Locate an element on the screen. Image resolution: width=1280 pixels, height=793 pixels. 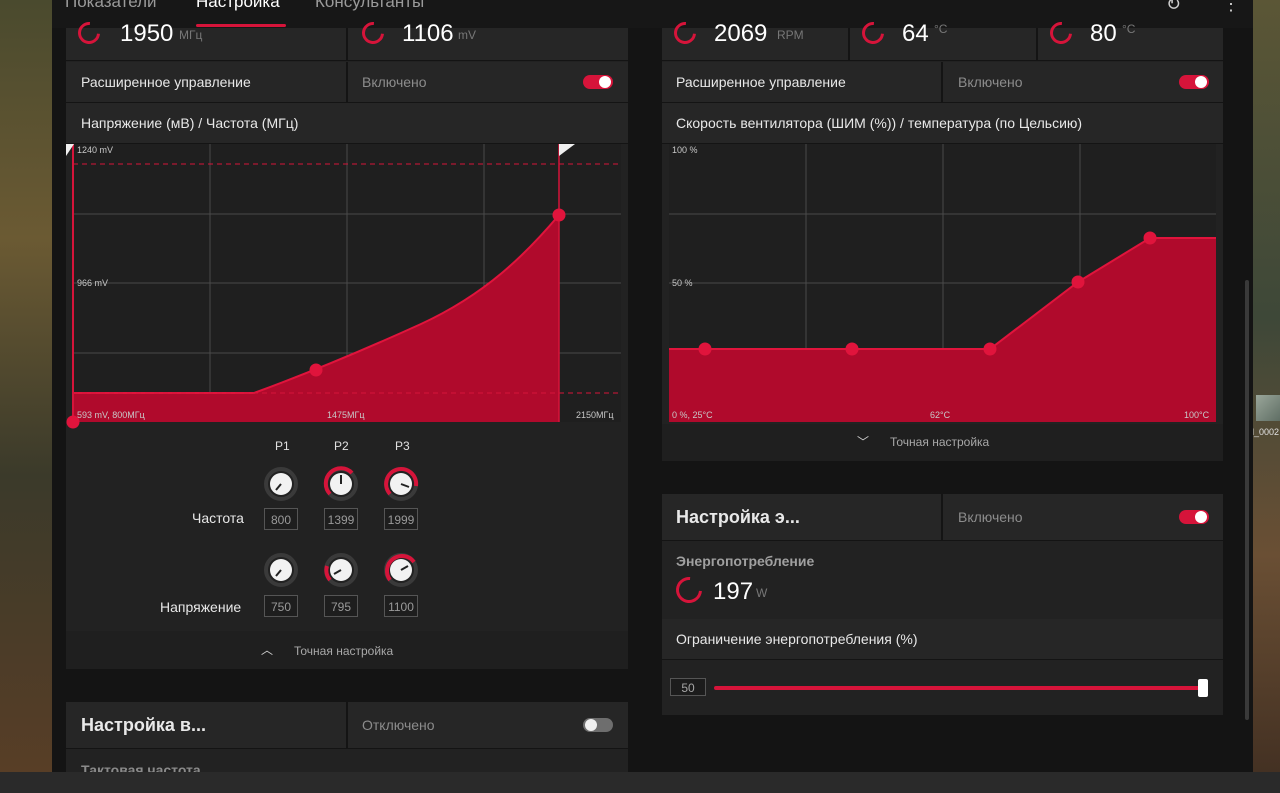
vram-tuning-toggle is located at coordinates (598, 725).